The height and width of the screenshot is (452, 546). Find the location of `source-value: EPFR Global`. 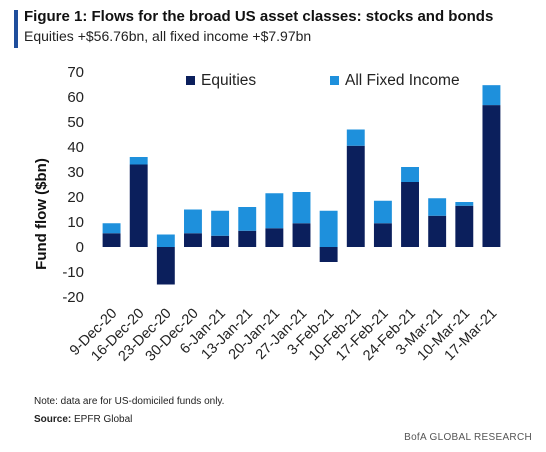

source-value: EPFR Global is located at coordinates (103, 419).